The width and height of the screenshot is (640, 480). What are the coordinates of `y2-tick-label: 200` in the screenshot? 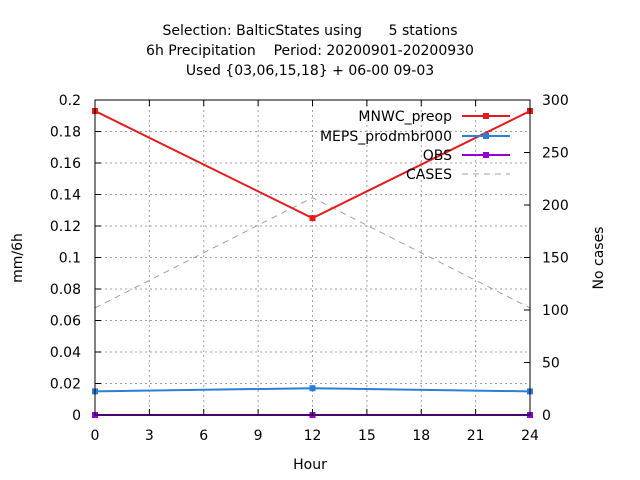 It's located at (555, 206).